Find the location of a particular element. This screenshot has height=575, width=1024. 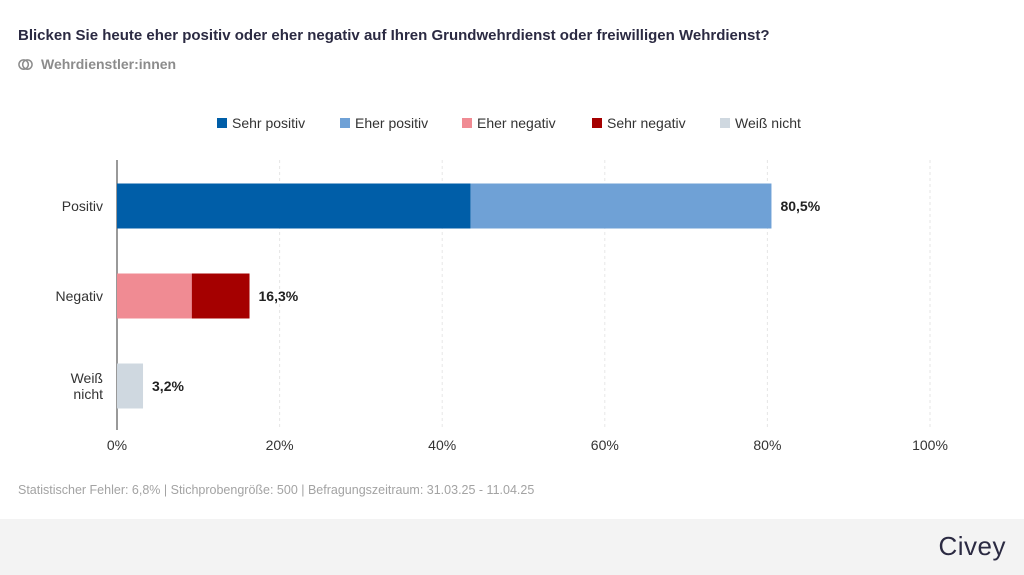

subtitle-text: Wehrdienstler:innen is located at coordinates (109, 64).